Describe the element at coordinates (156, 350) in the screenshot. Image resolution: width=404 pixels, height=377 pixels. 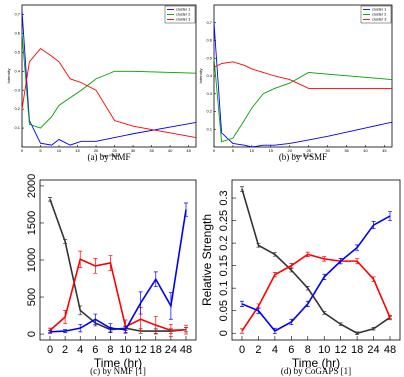
I see `x-tick-label: 18` at that location.